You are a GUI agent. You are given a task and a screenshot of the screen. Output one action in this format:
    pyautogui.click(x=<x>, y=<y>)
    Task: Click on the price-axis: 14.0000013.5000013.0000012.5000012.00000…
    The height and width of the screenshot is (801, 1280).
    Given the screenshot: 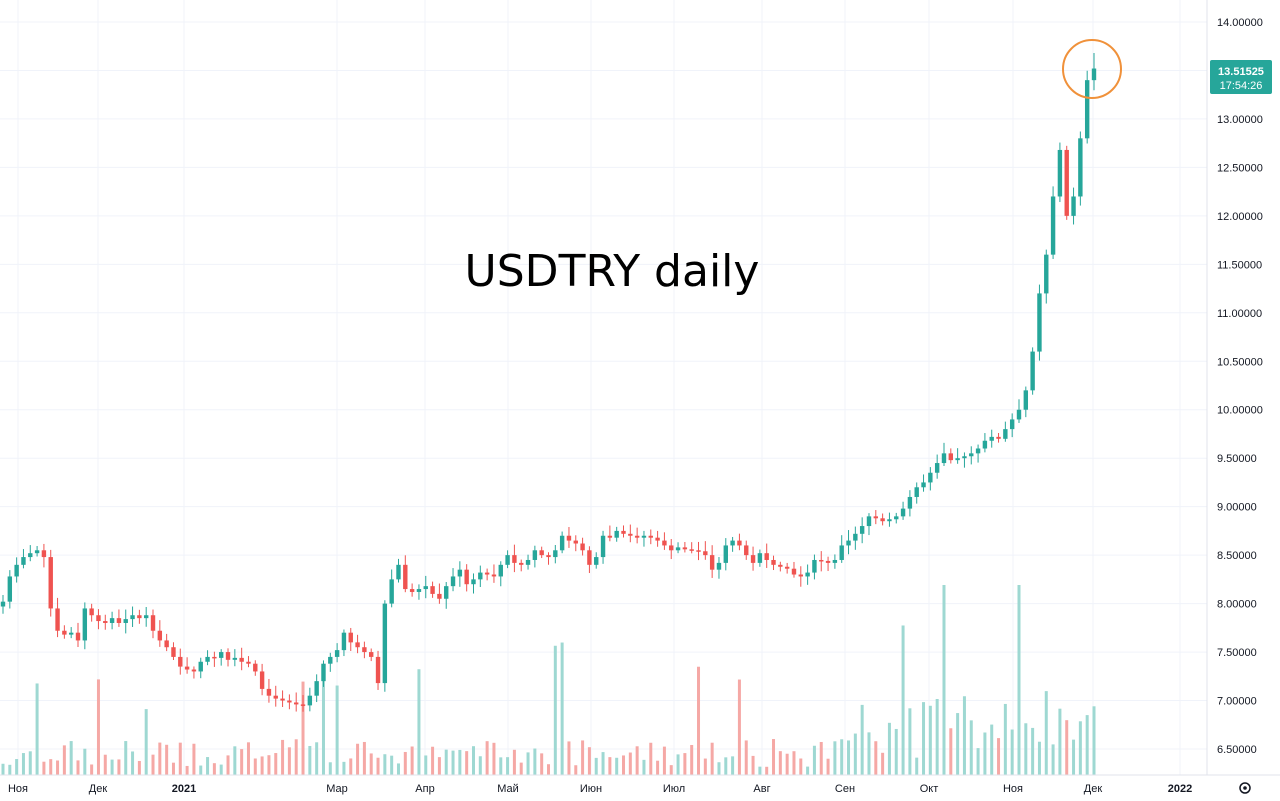 What is the action you would take?
    pyautogui.click(x=1240, y=386)
    